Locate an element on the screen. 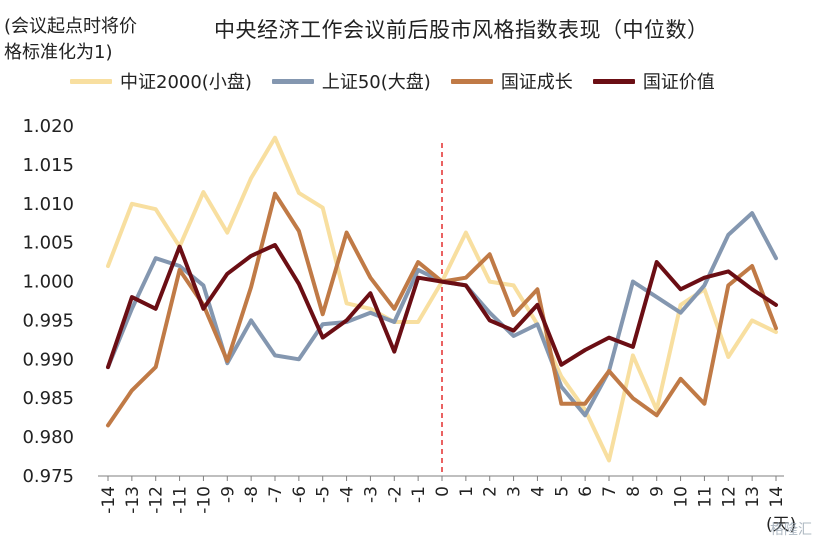 The image size is (818, 545). legend-item: 中证2000(小盘) is located at coordinates (161, 81).